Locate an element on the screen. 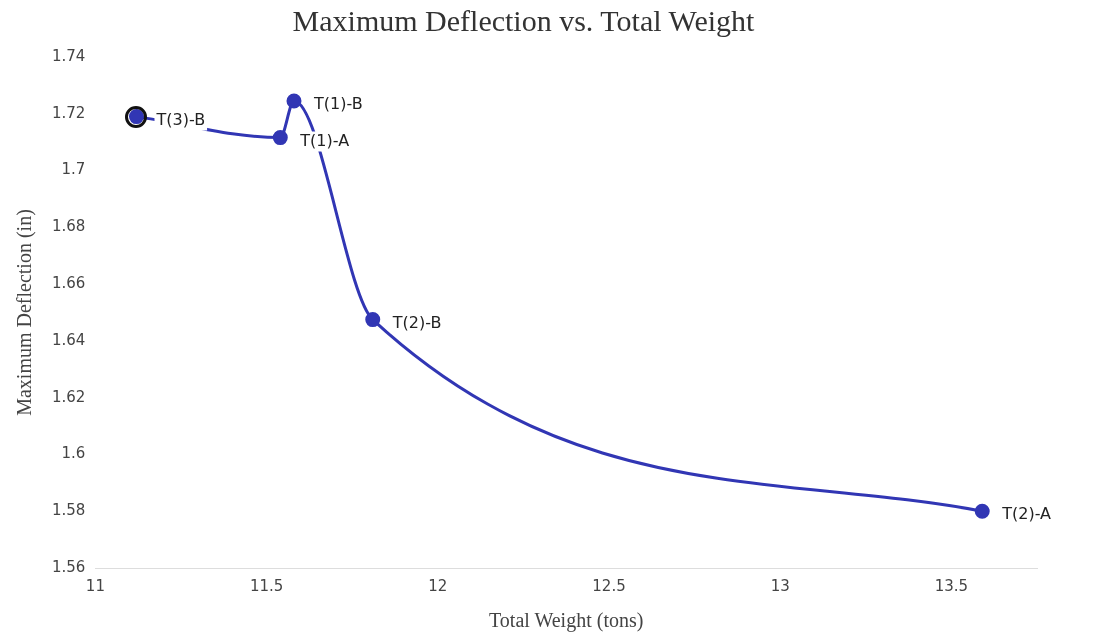 Image resolution: width=1112 pixels, height=643 pixels. y-tick-label: 1.68 is located at coordinates (68, 226).